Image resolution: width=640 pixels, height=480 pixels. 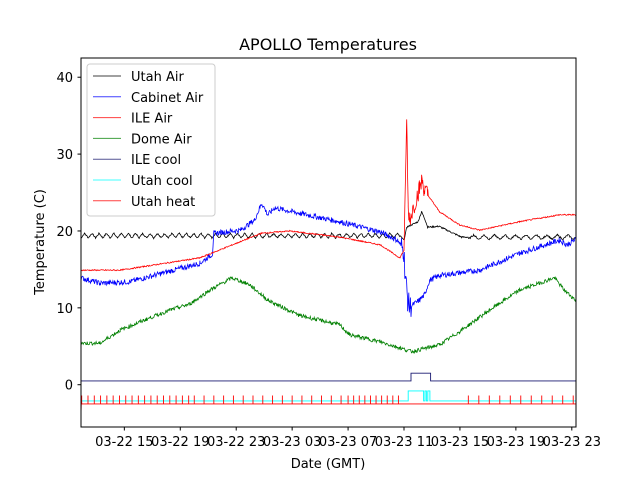 What do you see at coordinates (163, 202) in the screenshot?
I see `legend-label: Utah heat` at bounding box center [163, 202].